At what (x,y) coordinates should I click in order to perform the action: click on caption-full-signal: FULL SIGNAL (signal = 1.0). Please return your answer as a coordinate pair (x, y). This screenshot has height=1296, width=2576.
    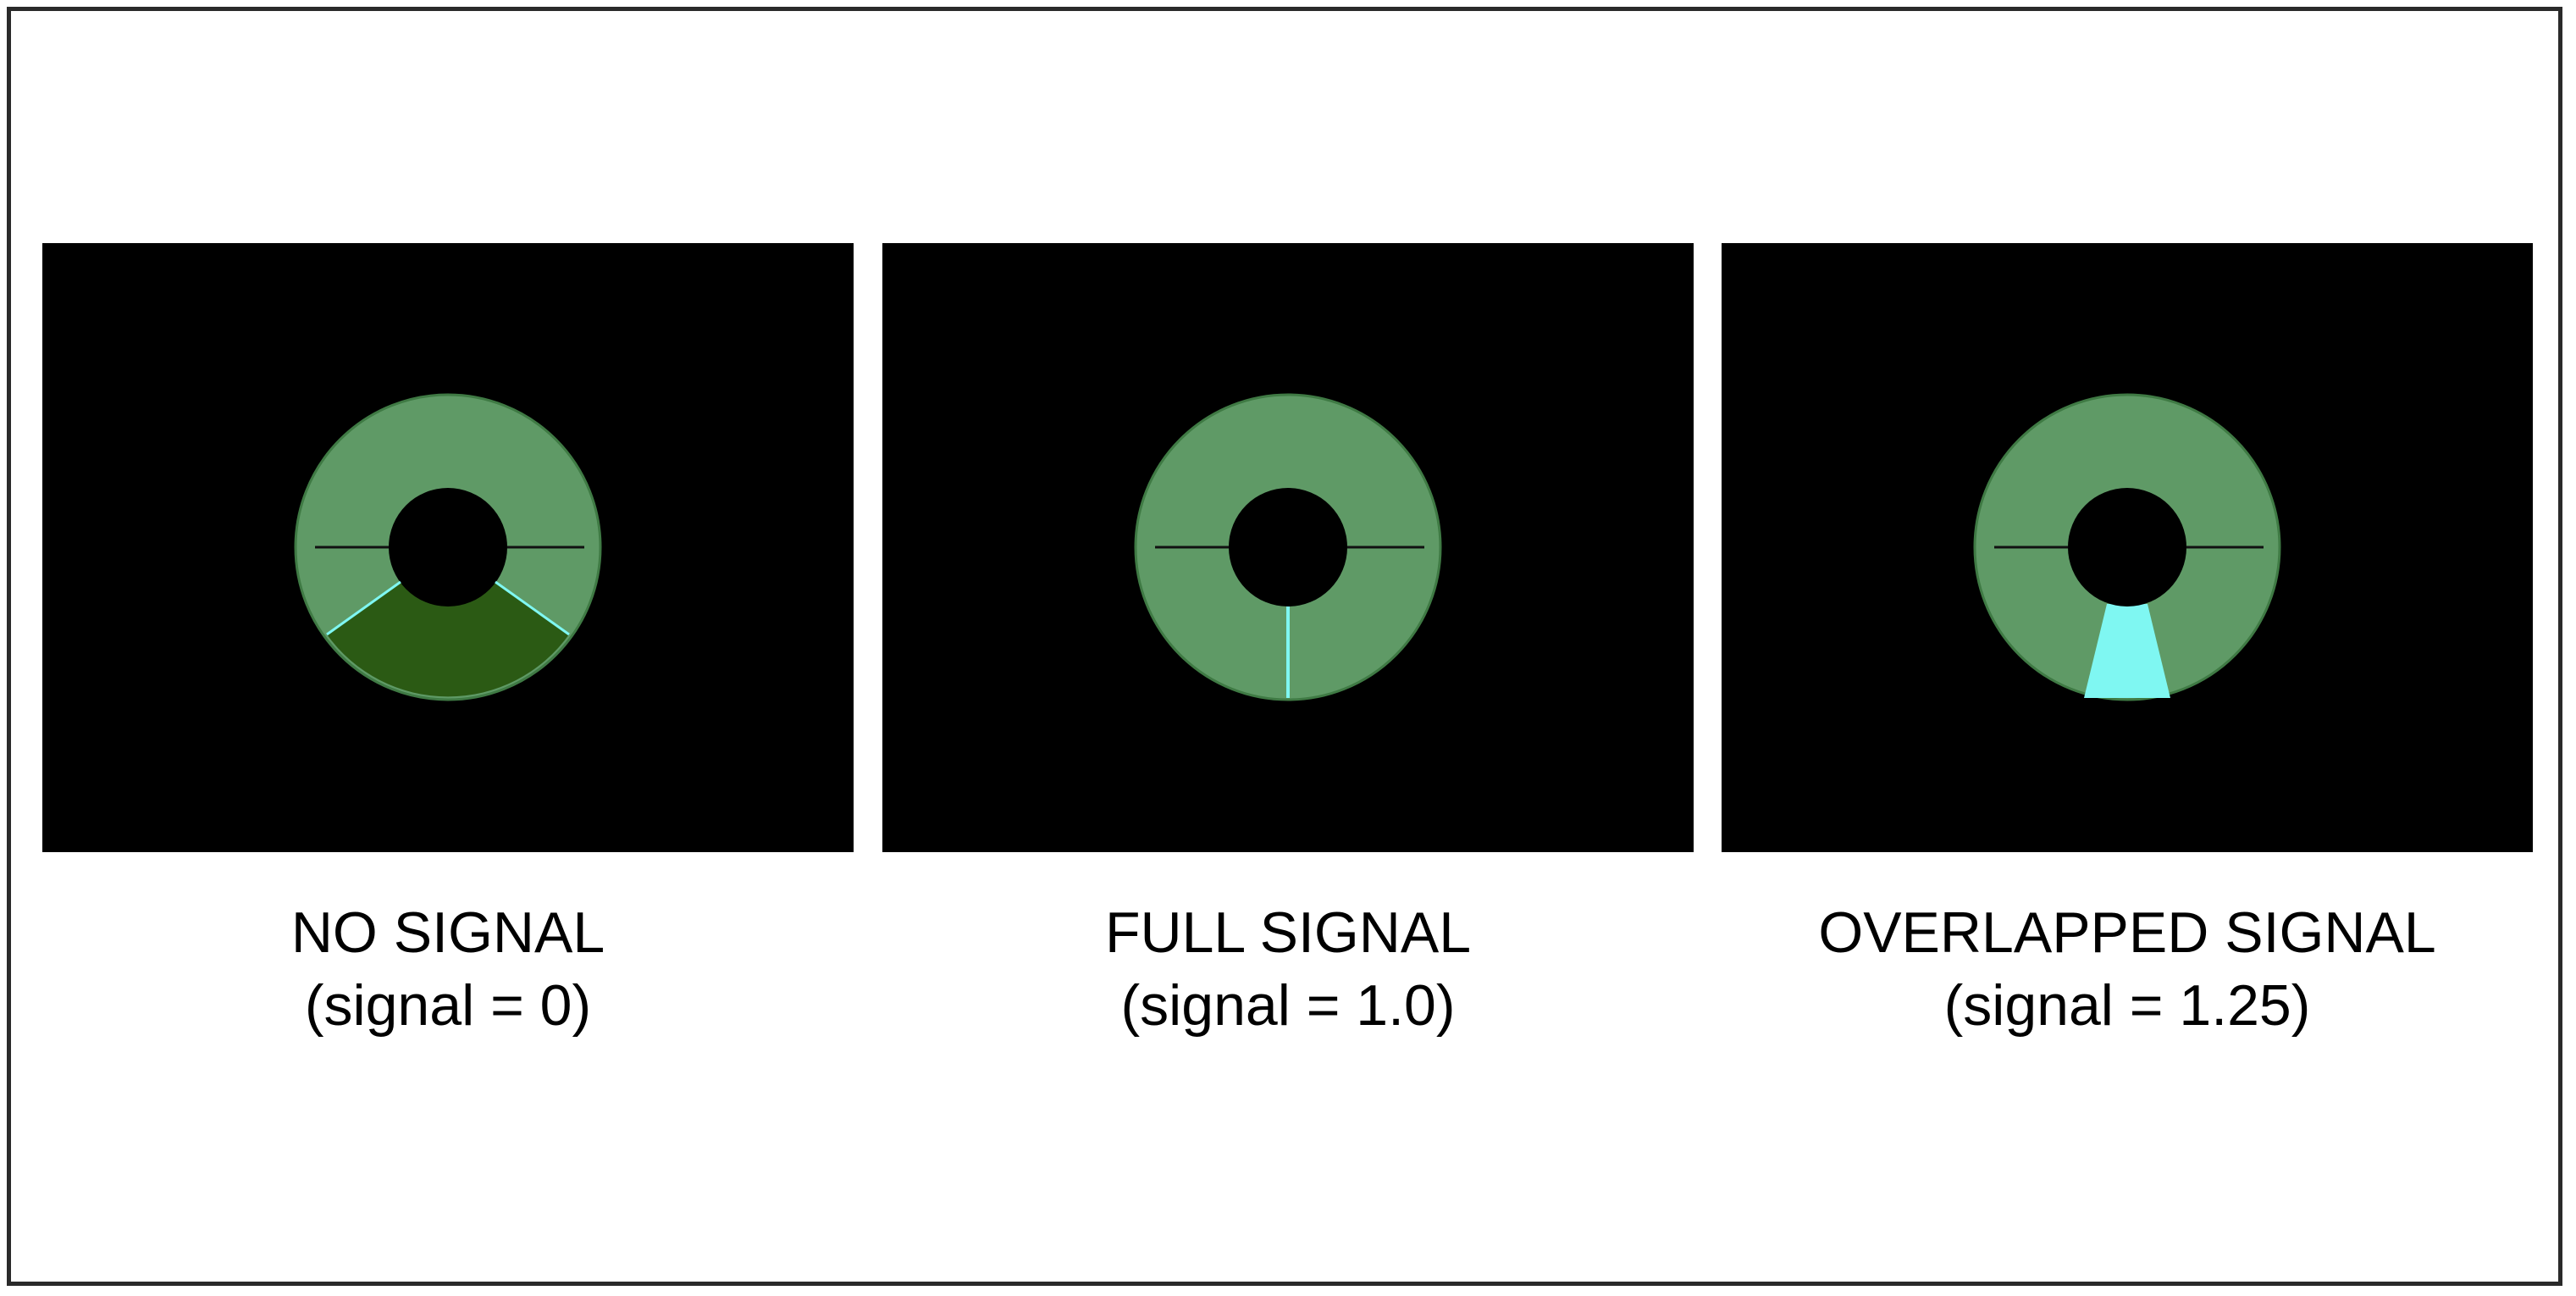
    Looking at the image, I should click on (1288, 969).